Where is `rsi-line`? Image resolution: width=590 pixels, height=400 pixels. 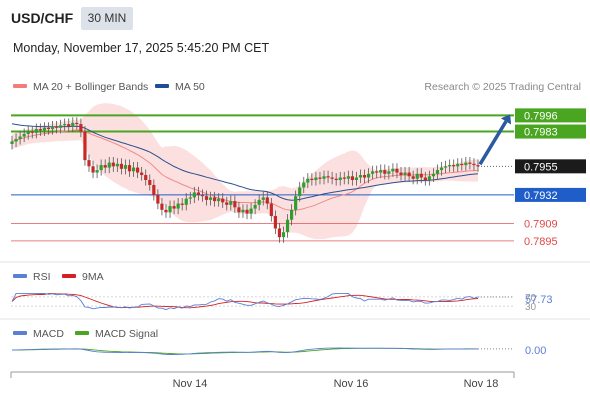
rsi-line is located at coordinates (245, 301).